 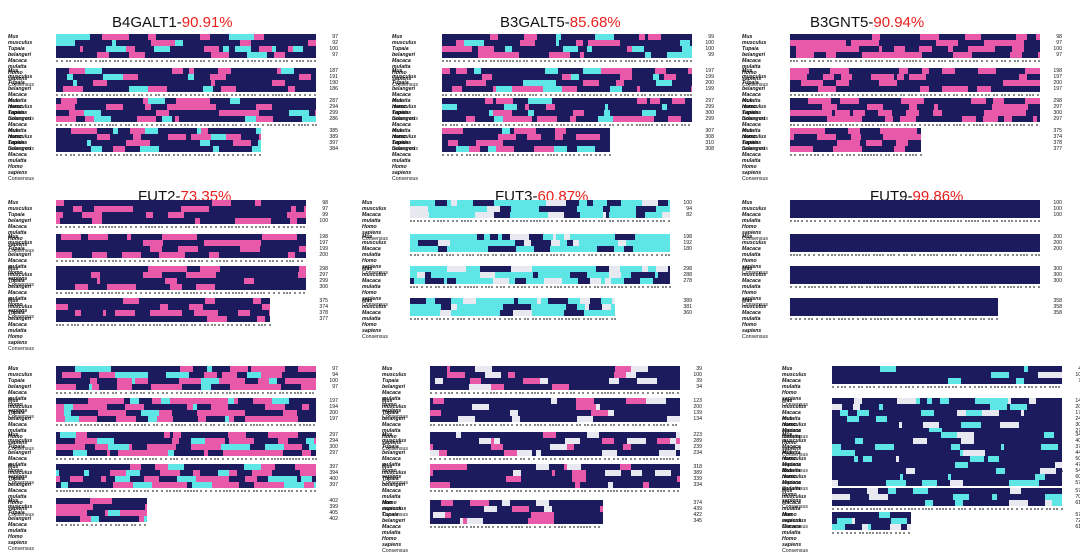 What do you see at coordinates (595, 22) in the screenshot?
I see `identity-percent: 85.68%` at bounding box center [595, 22].